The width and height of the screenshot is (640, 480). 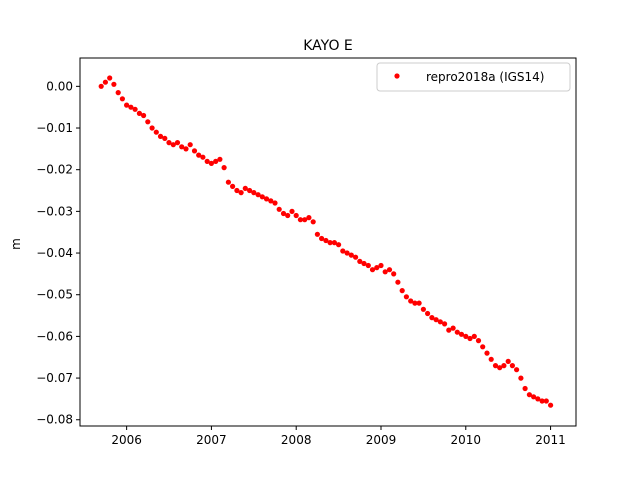 What do you see at coordinates (54, 170) in the screenshot?
I see `y-tick-label: −0.02` at bounding box center [54, 170].